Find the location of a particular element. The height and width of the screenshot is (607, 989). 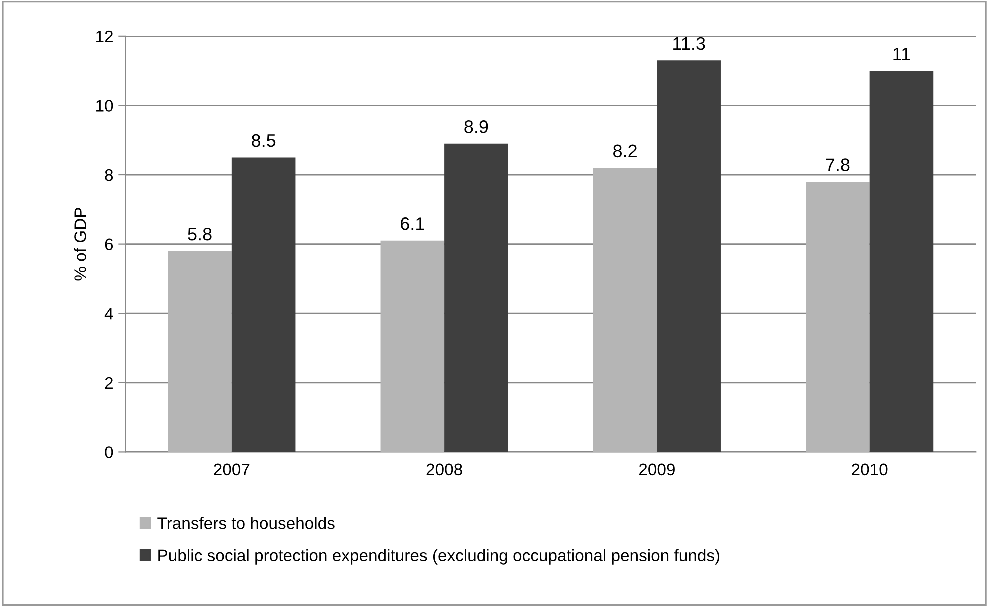

data-label: 11 is located at coordinates (902, 54).